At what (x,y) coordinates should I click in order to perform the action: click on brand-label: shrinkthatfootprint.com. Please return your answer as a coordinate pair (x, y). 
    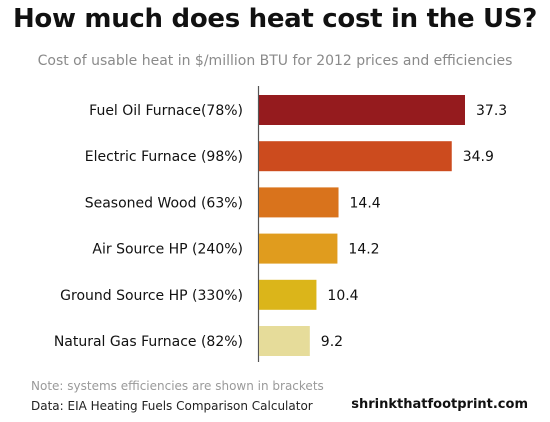
    Looking at the image, I should click on (439, 404).